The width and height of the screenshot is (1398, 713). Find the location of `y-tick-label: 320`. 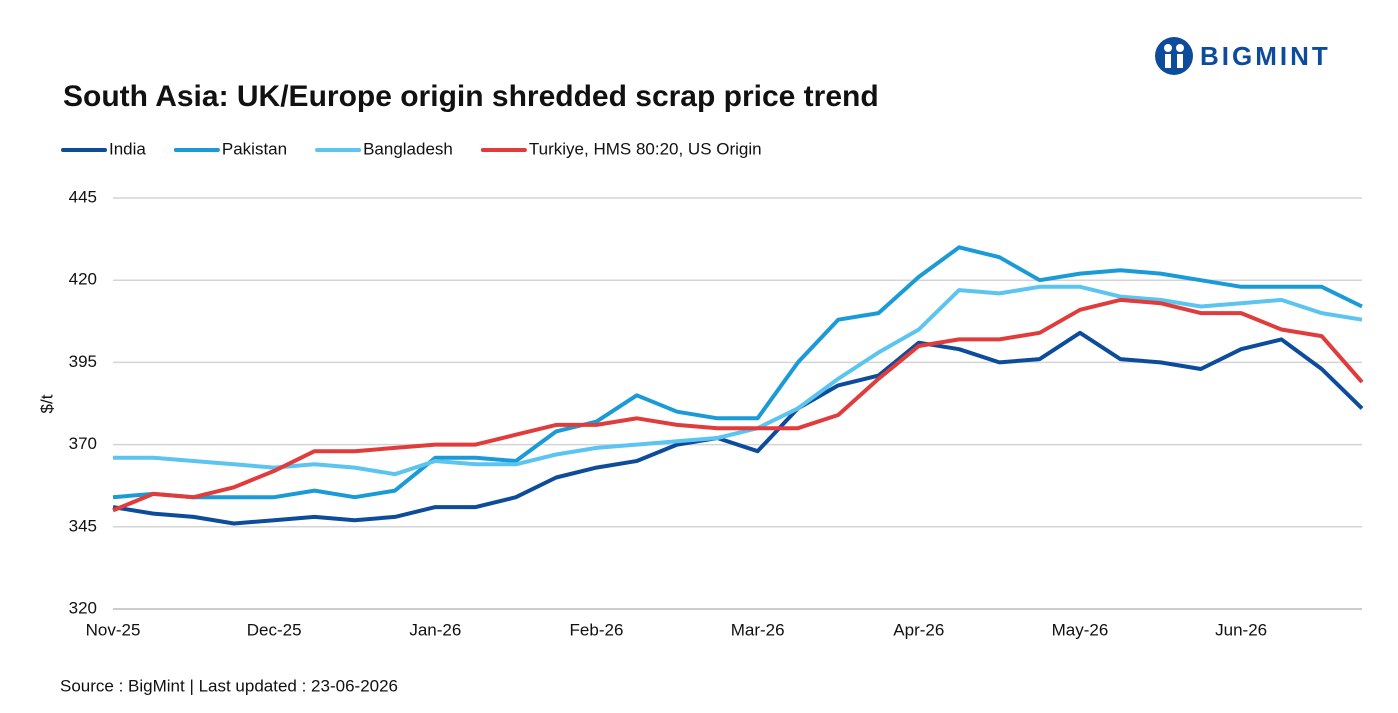

y-tick-label: 320 is located at coordinates (83, 607).